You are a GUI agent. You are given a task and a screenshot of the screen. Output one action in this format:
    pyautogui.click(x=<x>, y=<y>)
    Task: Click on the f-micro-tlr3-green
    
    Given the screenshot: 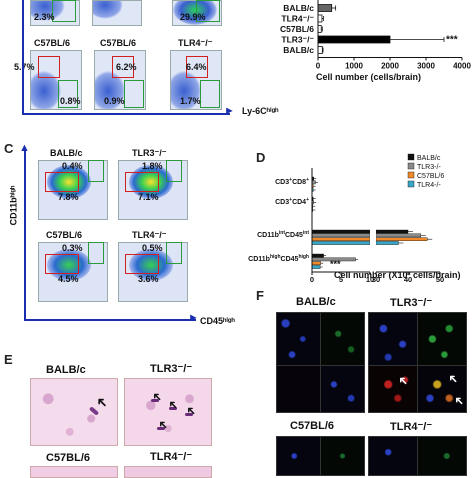 What is the action you would take?
    pyautogui.click(x=442, y=339)
    